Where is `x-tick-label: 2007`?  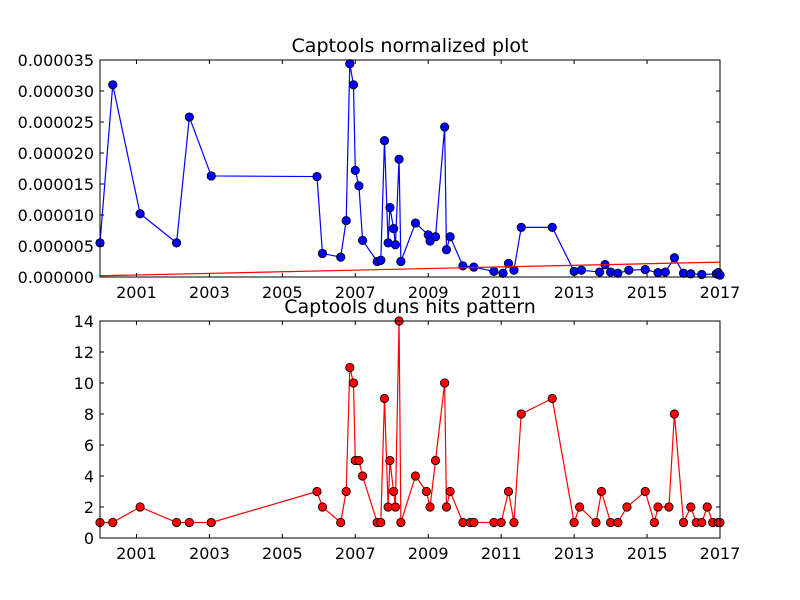
x-tick-label: 2007 is located at coordinates (355, 292).